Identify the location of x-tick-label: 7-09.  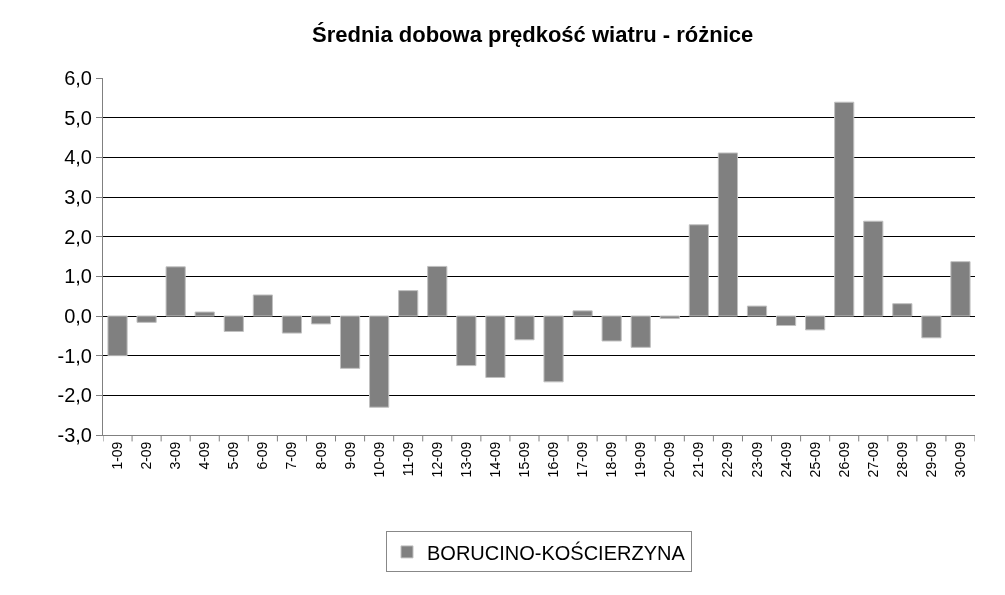
(291, 455).